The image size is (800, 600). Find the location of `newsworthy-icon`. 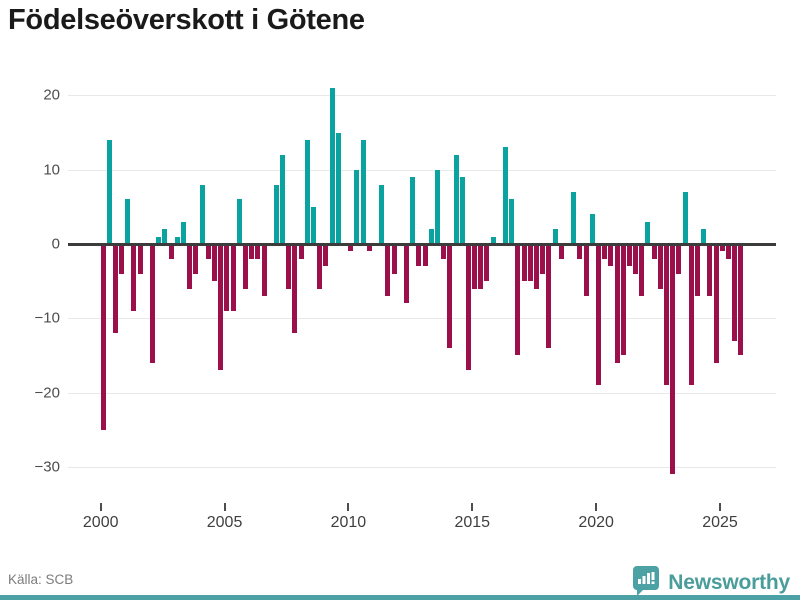

newsworthy-icon is located at coordinates (646, 582).